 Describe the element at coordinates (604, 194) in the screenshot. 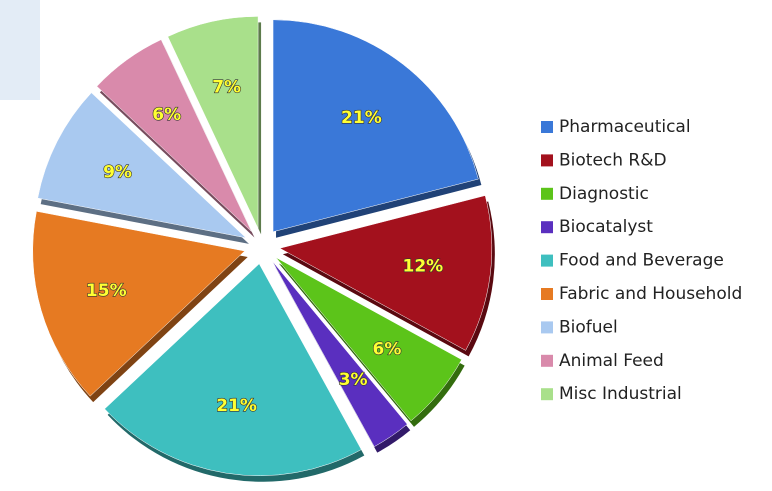

I see `legend-label: Diagnostic` at that location.